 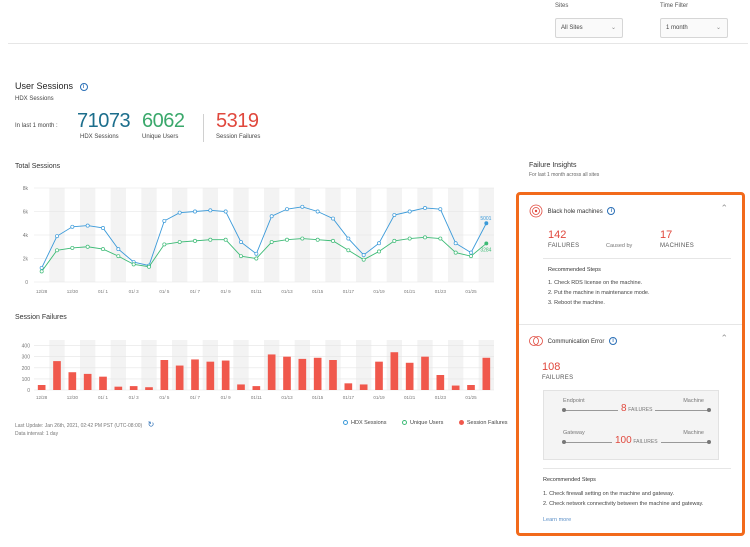 I want to click on sites-select: All Sites ⌄, so click(x=589, y=28).